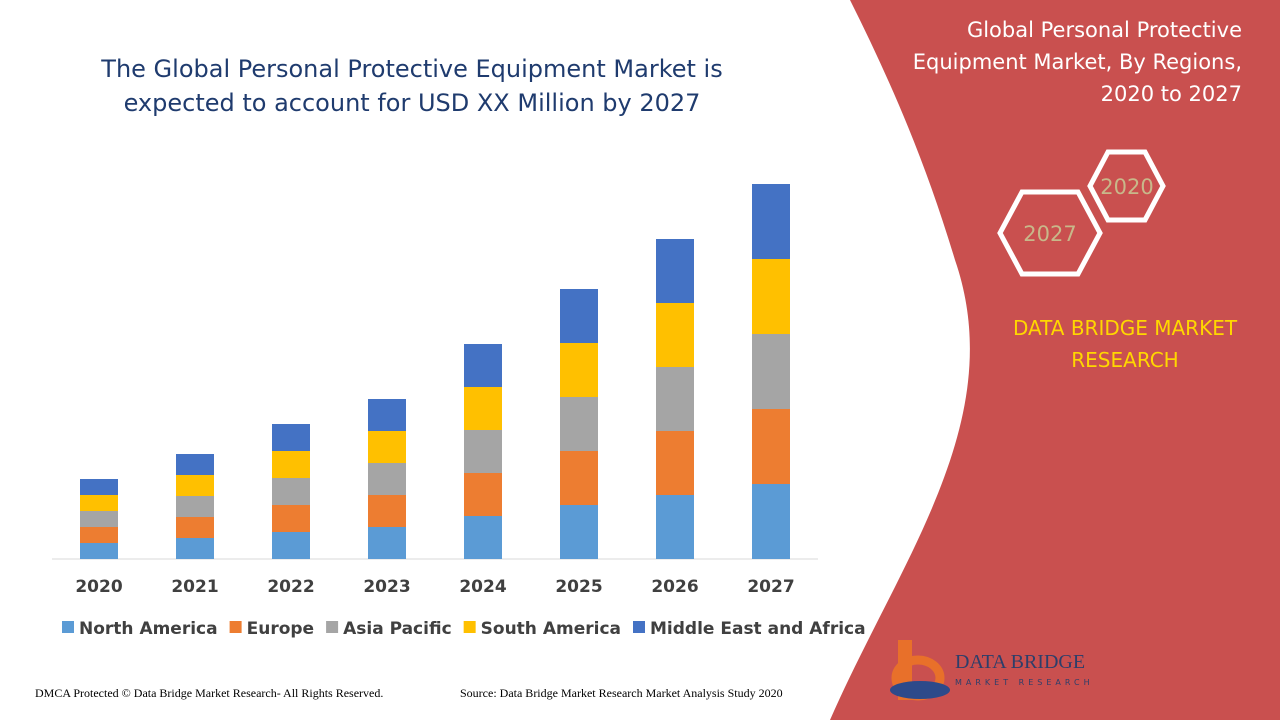 The width and height of the screenshot is (1280, 720). What do you see at coordinates (397, 629) in the screenshot?
I see `legend-label: Asia Pacific` at bounding box center [397, 629].